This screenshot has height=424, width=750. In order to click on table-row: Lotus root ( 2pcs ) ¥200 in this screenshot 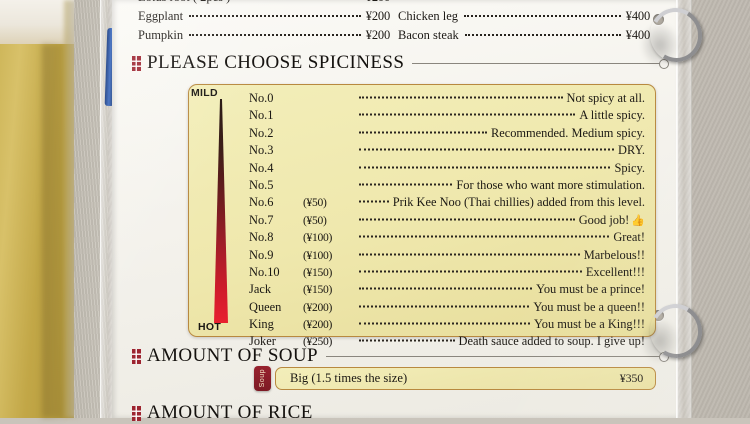, I will do `click(396, 4)`.